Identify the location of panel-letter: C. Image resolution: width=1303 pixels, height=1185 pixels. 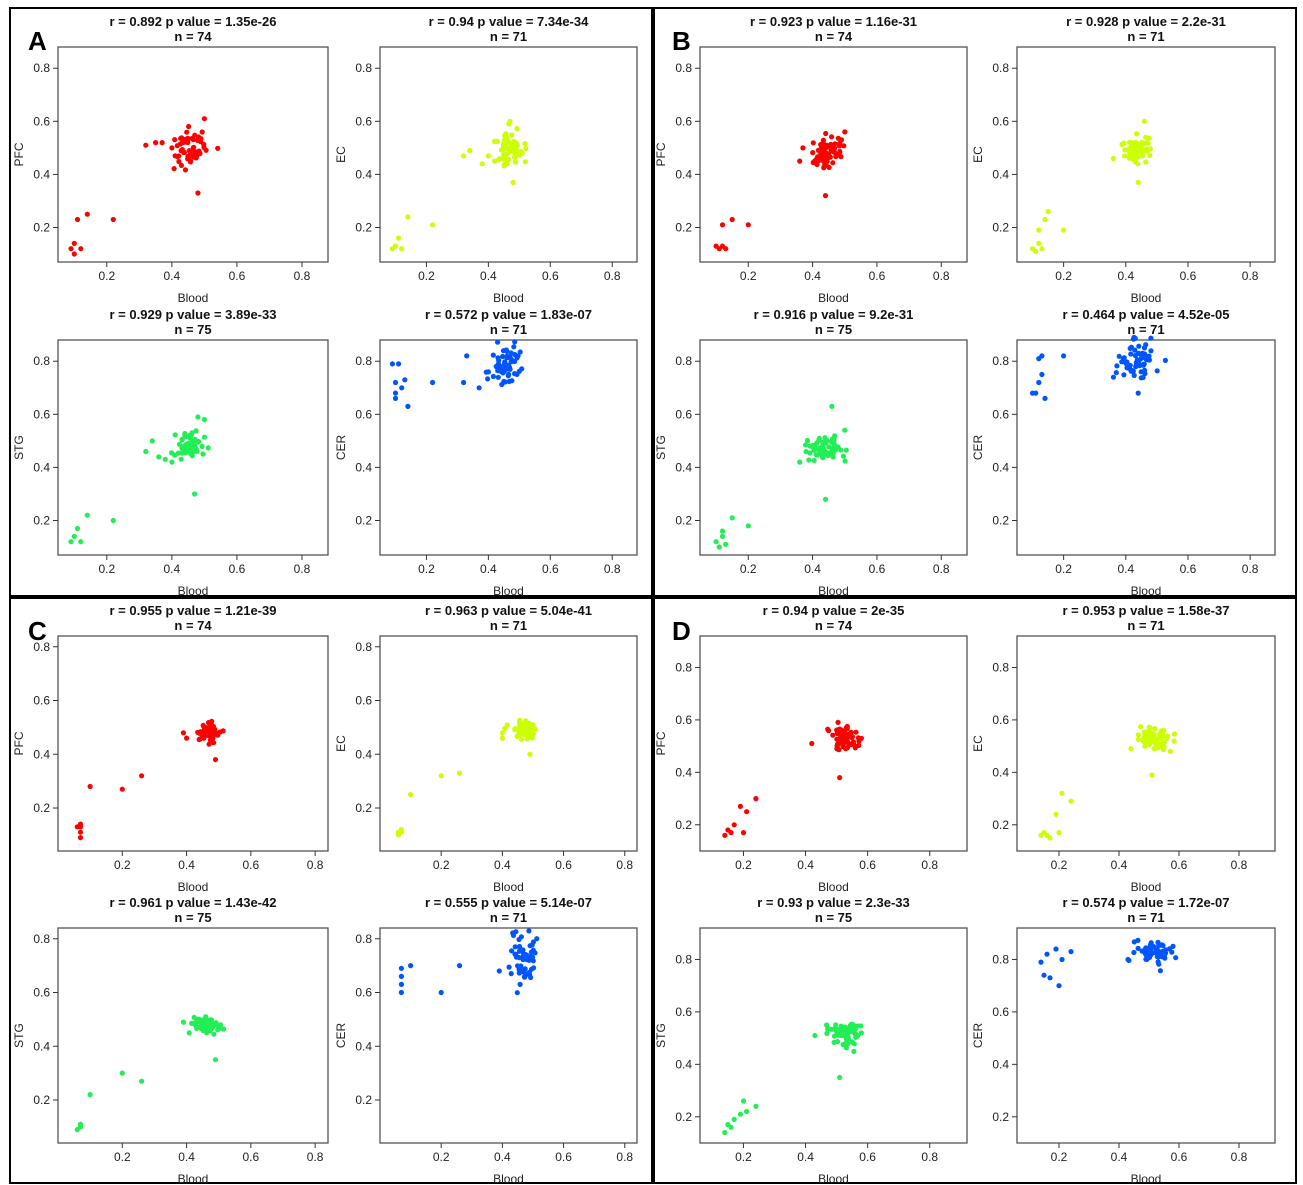
(37, 631).